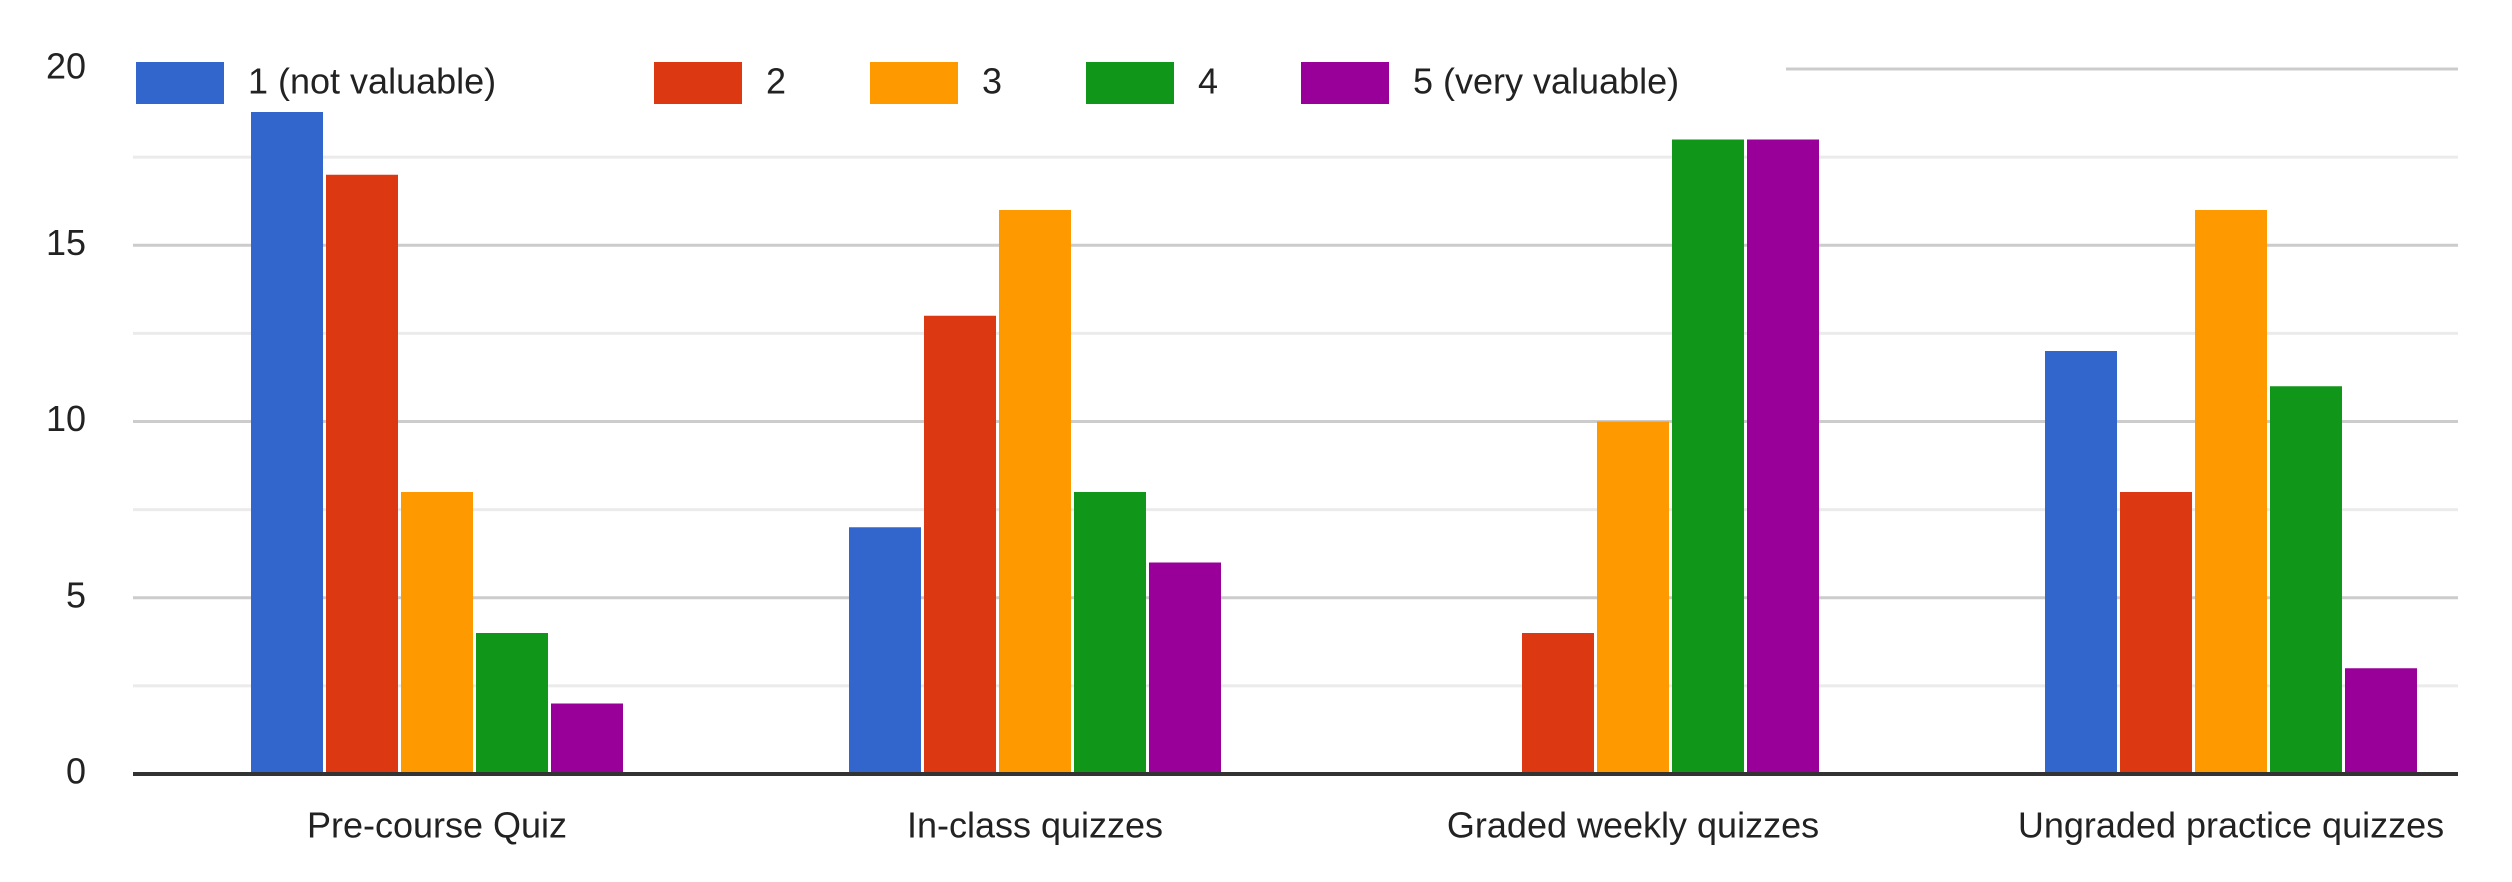  I want to click on legend: 1 (not valuable) 2 3 4 5 (very valuable), so click(956, 82).